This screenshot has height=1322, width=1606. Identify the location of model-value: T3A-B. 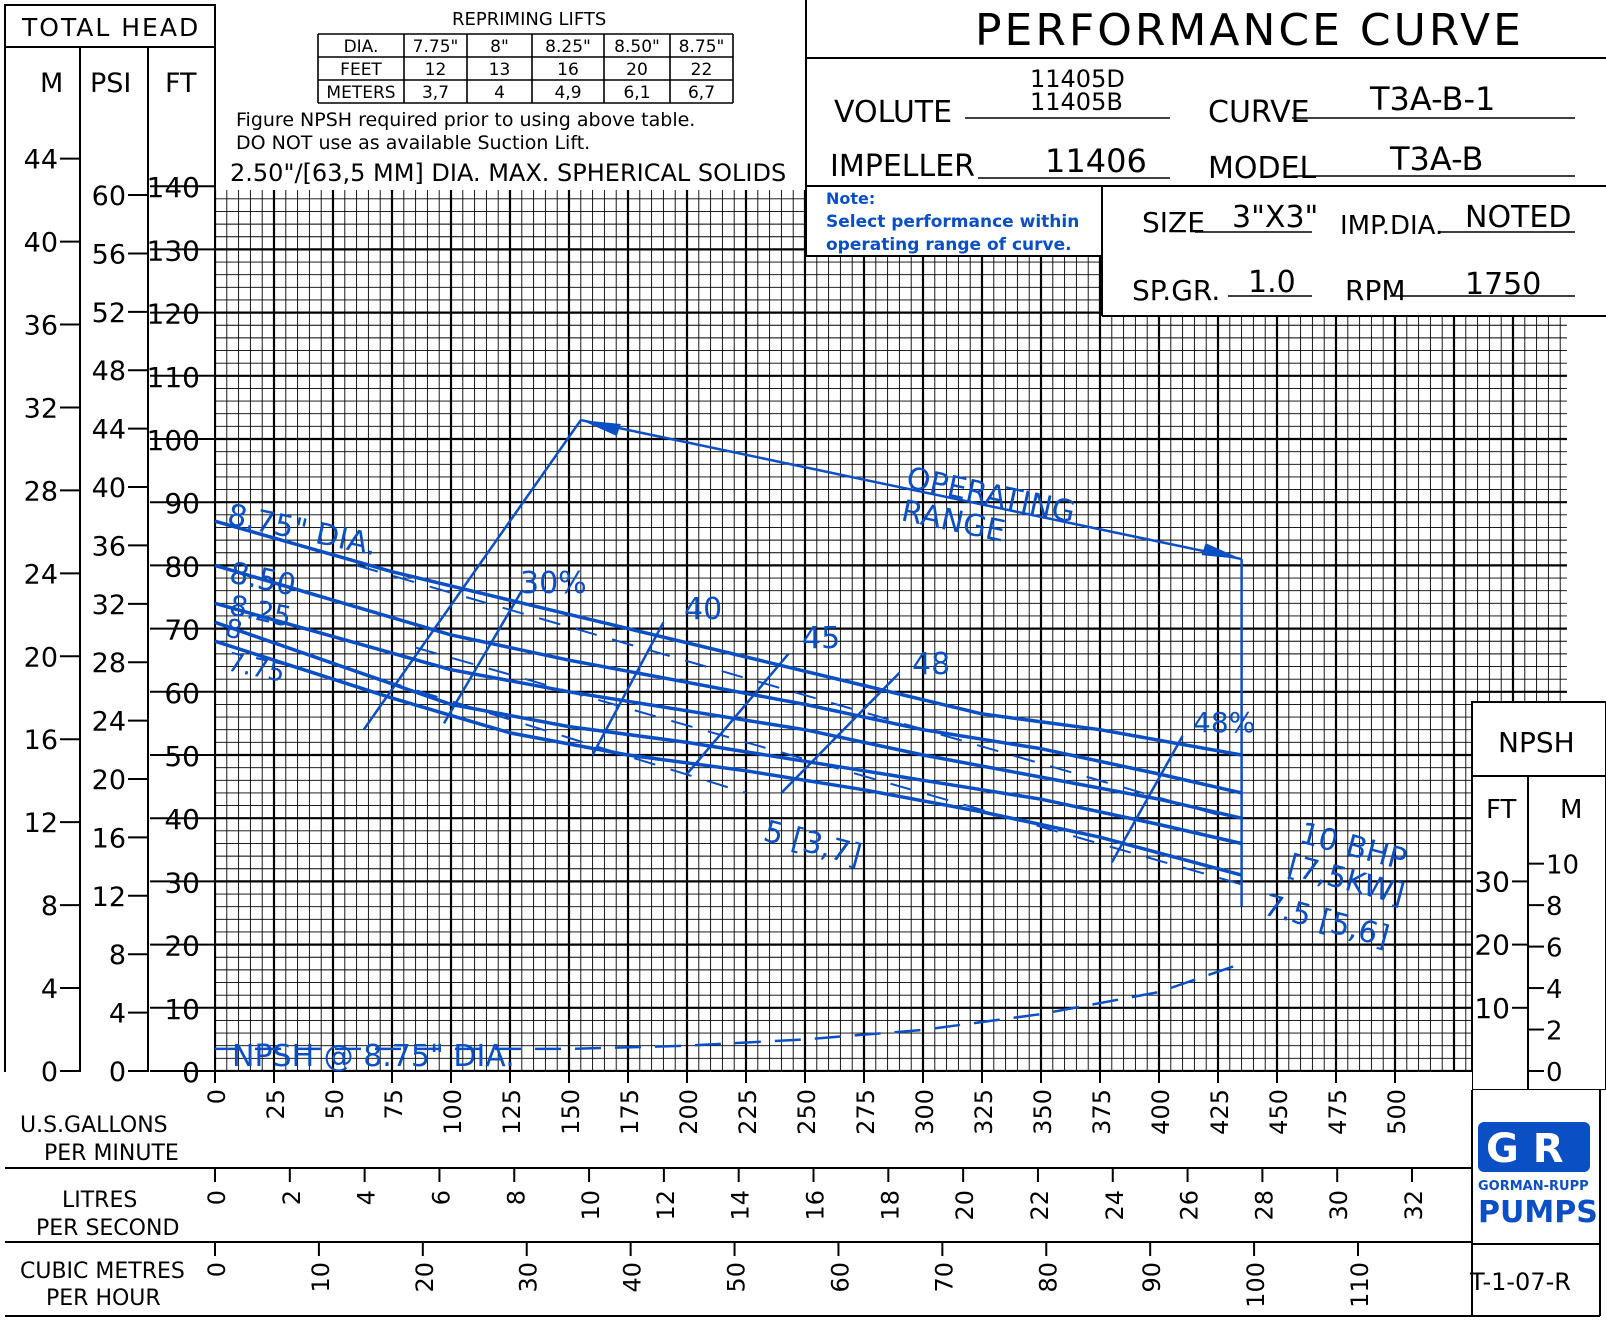
(1436, 159).